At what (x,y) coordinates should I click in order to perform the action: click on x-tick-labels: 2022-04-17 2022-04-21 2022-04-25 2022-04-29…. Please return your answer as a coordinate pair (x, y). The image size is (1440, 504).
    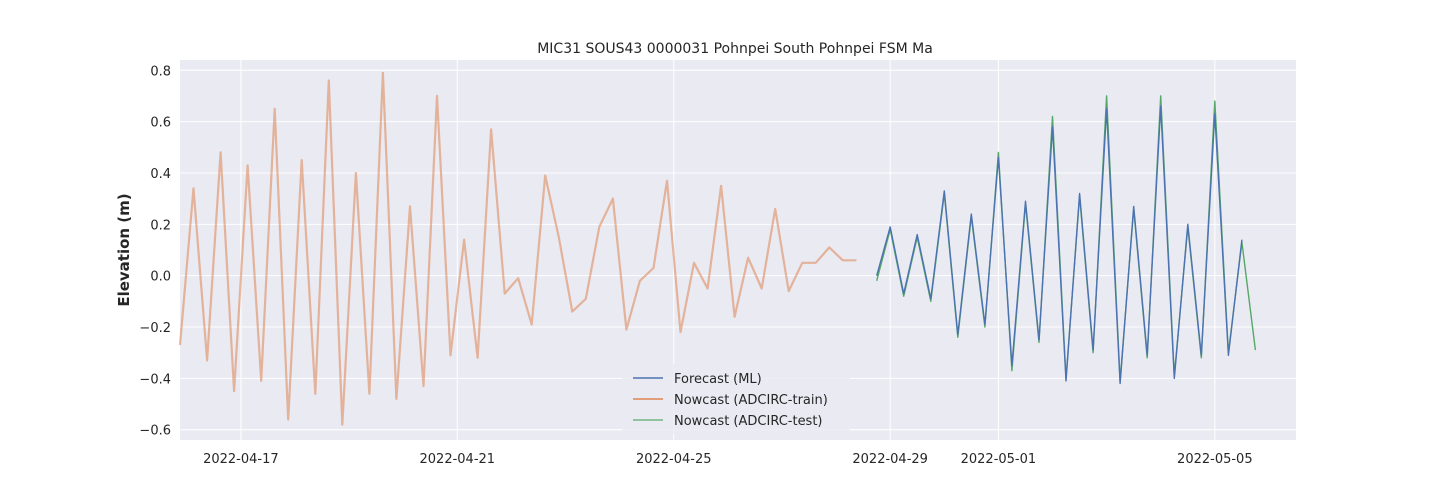
    Looking at the image, I should click on (728, 459).